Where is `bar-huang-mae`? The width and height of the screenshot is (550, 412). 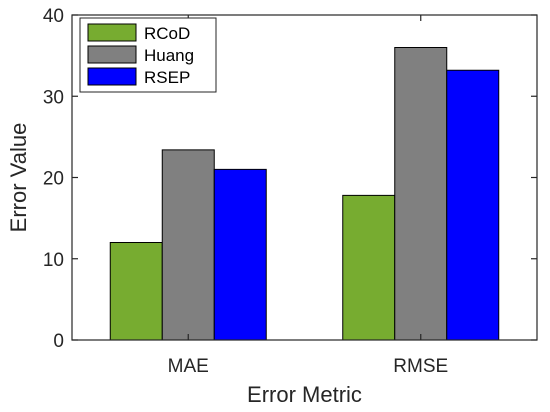 bar-huang-mae is located at coordinates (188, 245).